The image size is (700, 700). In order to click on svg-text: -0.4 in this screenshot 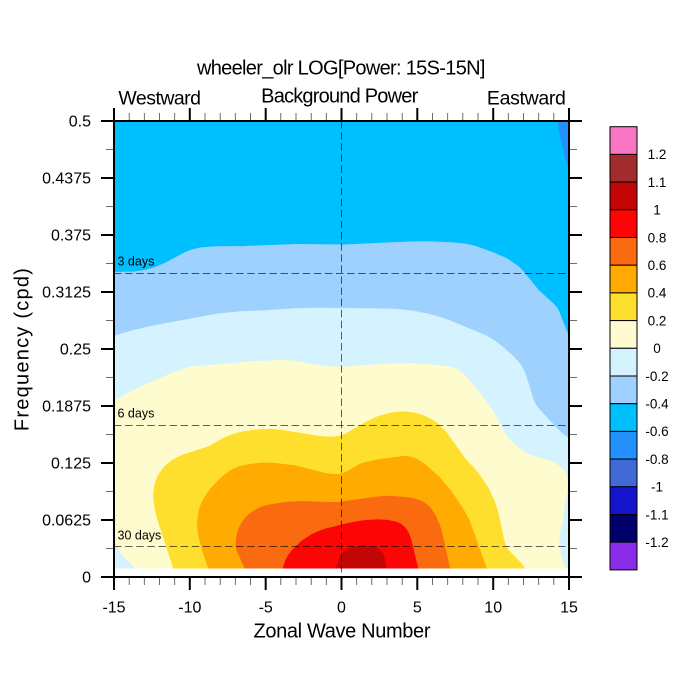, I will do `click(657, 404)`.